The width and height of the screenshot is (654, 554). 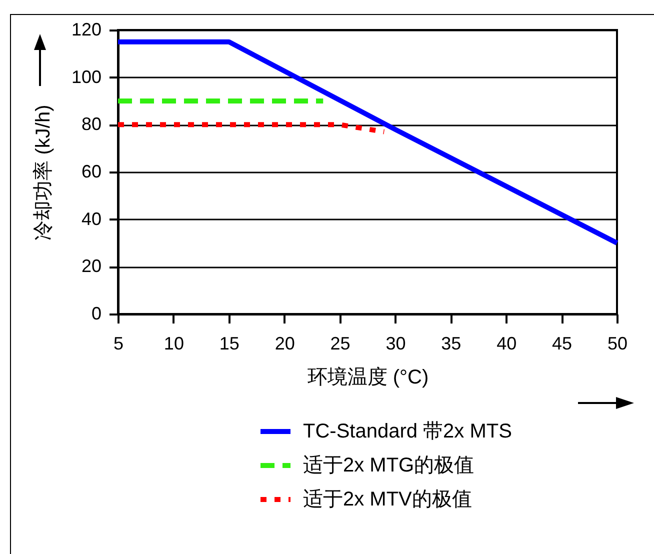 What do you see at coordinates (284, 344) in the screenshot?
I see `x-tick-label: 20` at bounding box center [284, 344].